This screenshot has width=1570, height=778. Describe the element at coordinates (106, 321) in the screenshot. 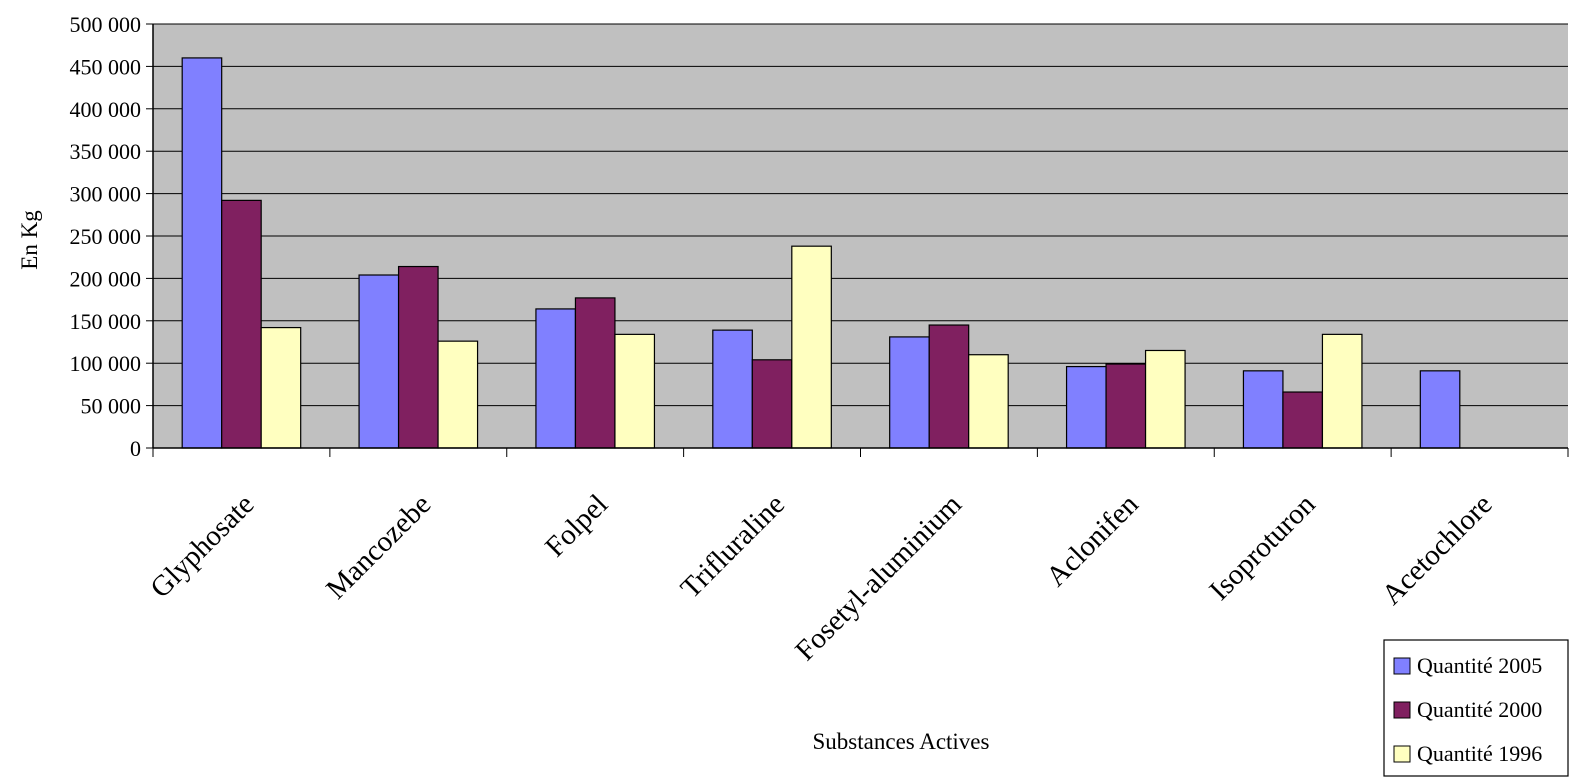

I see `y-tick-label: 150 000` at that location.